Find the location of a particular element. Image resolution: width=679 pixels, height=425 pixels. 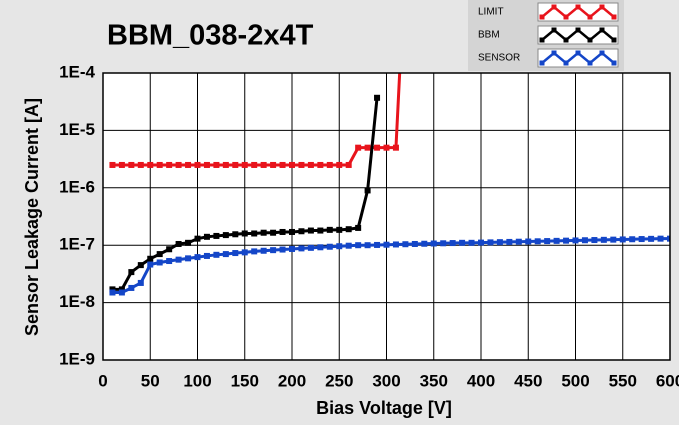

y-tick-label: 1E-7 is located at coordinates (77, 244).